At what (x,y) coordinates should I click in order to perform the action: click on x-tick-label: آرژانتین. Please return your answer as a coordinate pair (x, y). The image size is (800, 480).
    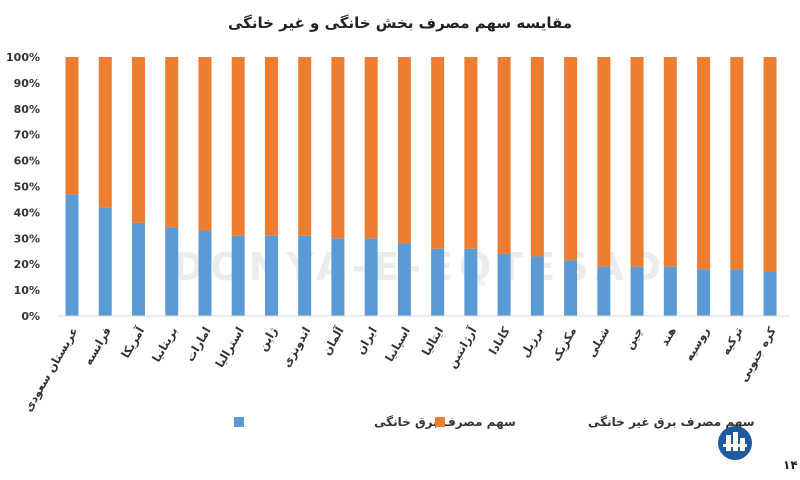
    Looking at the image, I should click on (462, 347).